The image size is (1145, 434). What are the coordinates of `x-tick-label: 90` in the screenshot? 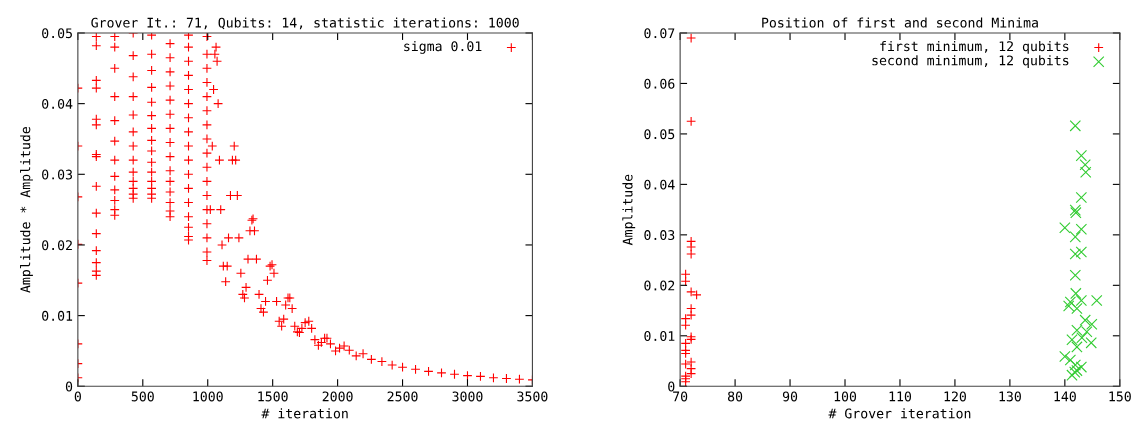 It's located at (790, 396).